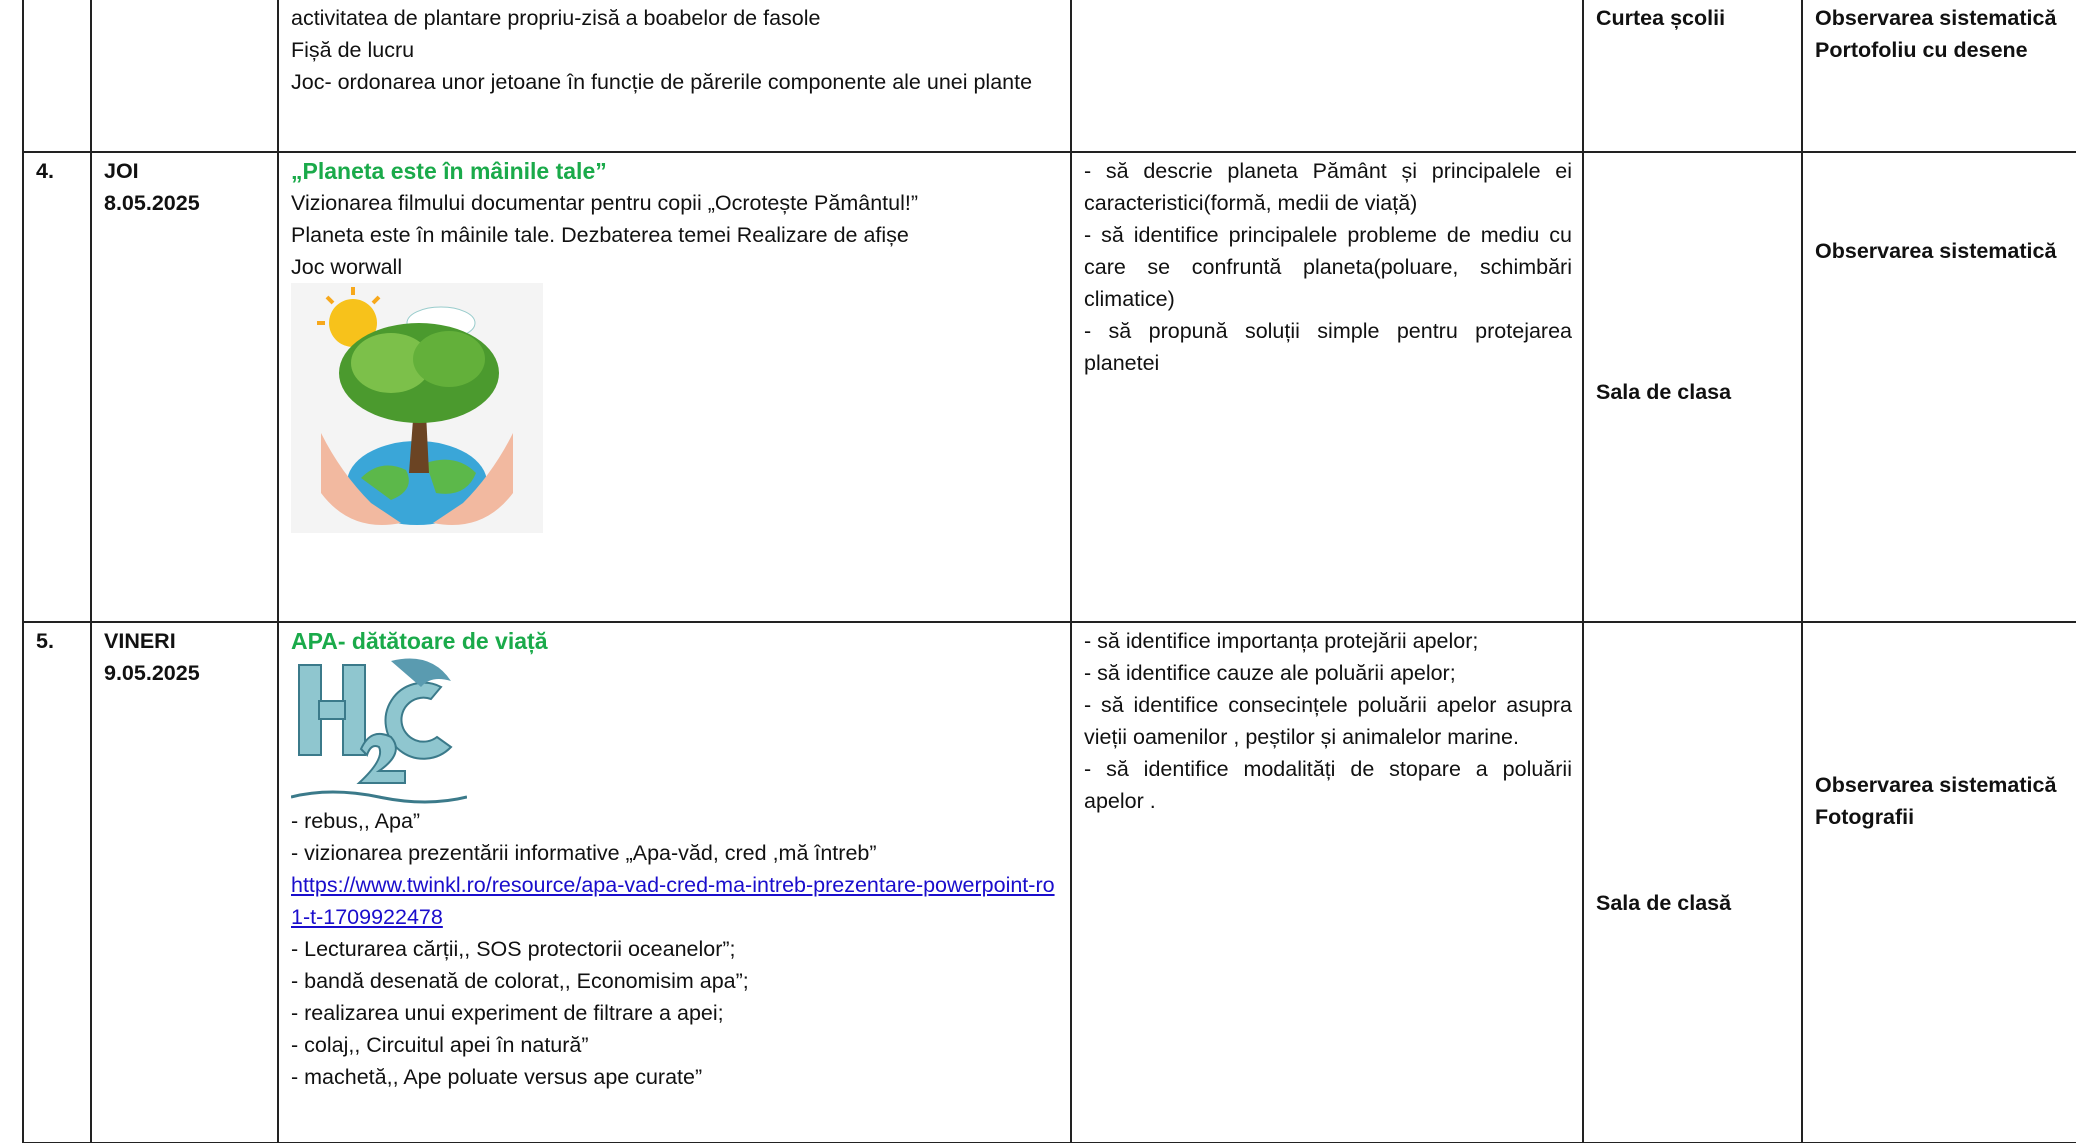  Describe the element at coordinates (121, 171) in the screenshot. I see `day: JOI` at that location.